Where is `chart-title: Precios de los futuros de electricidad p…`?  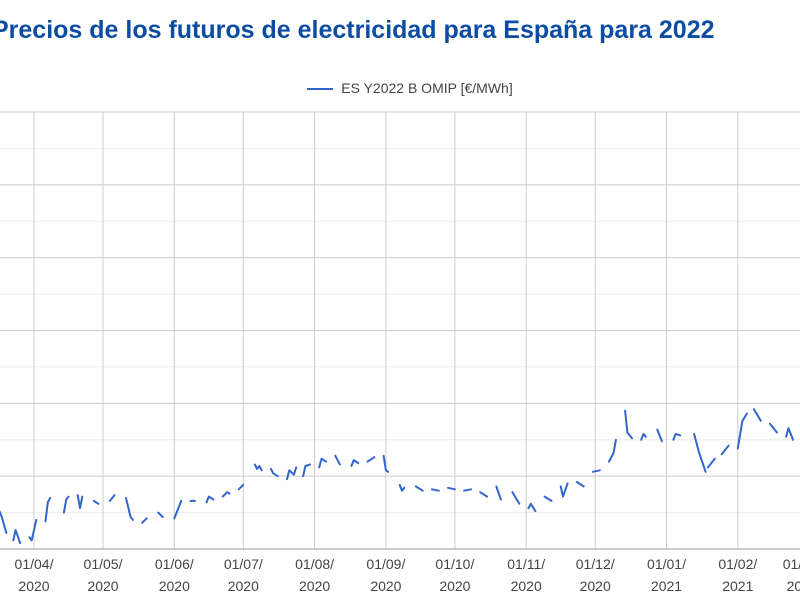
chart-title: Precios de los futuros de electricidad p… is located at coordinates (357, 30).